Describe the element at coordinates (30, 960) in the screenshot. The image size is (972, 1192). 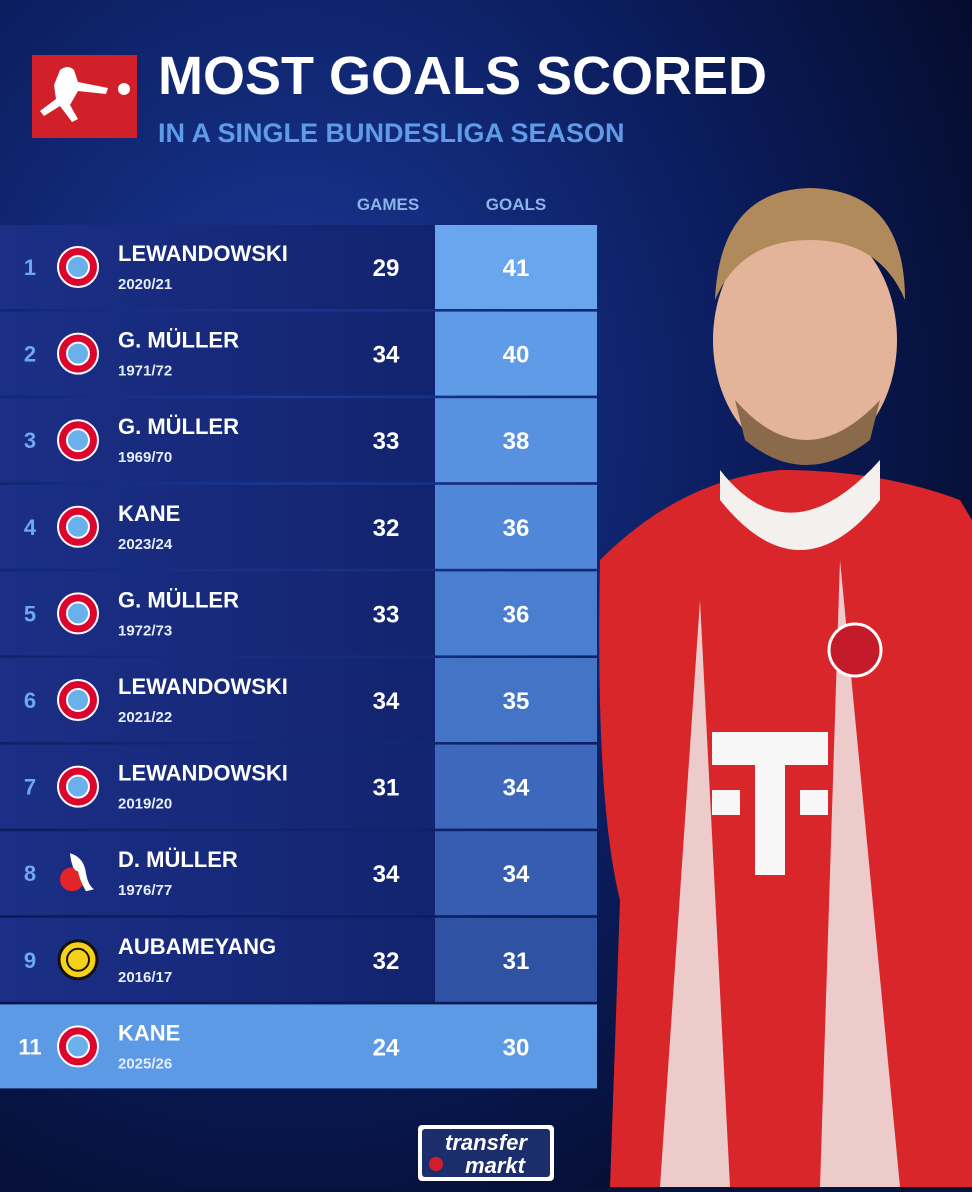
I see `rank: 9` at that location.